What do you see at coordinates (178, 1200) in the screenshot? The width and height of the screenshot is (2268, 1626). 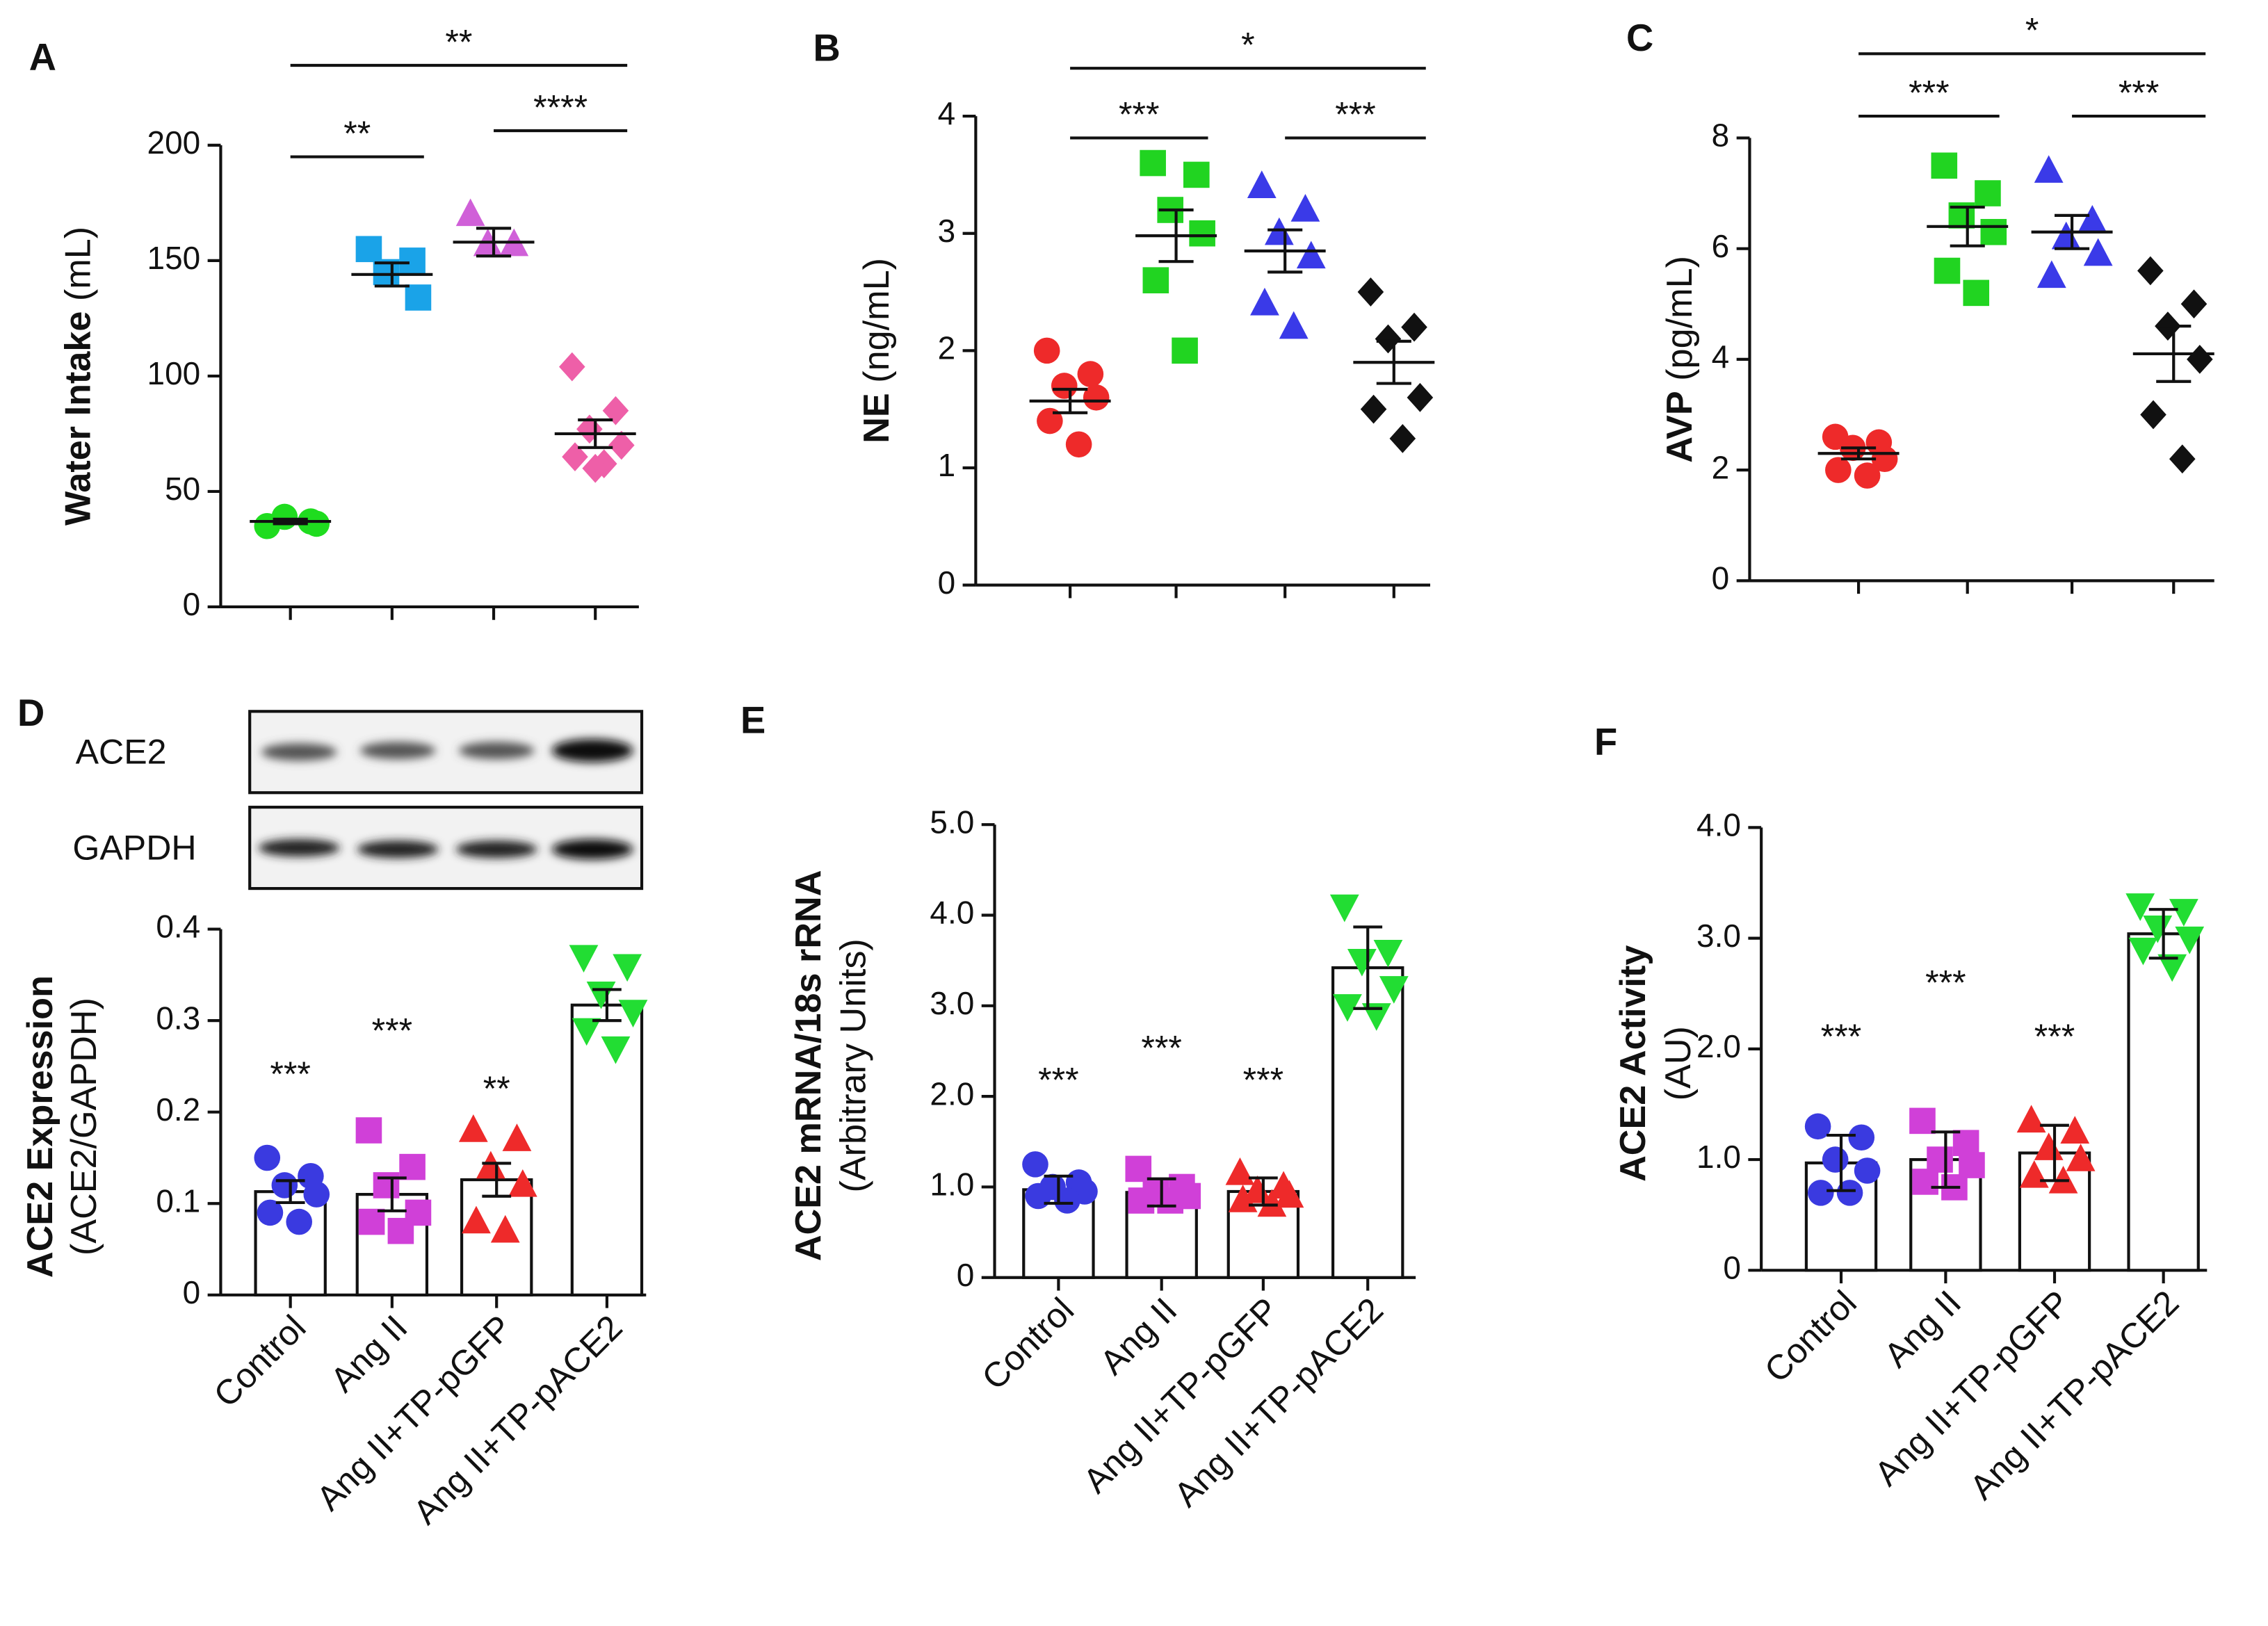 I see `y-tick-label: 0.1` at bounding box center [178, 1200].